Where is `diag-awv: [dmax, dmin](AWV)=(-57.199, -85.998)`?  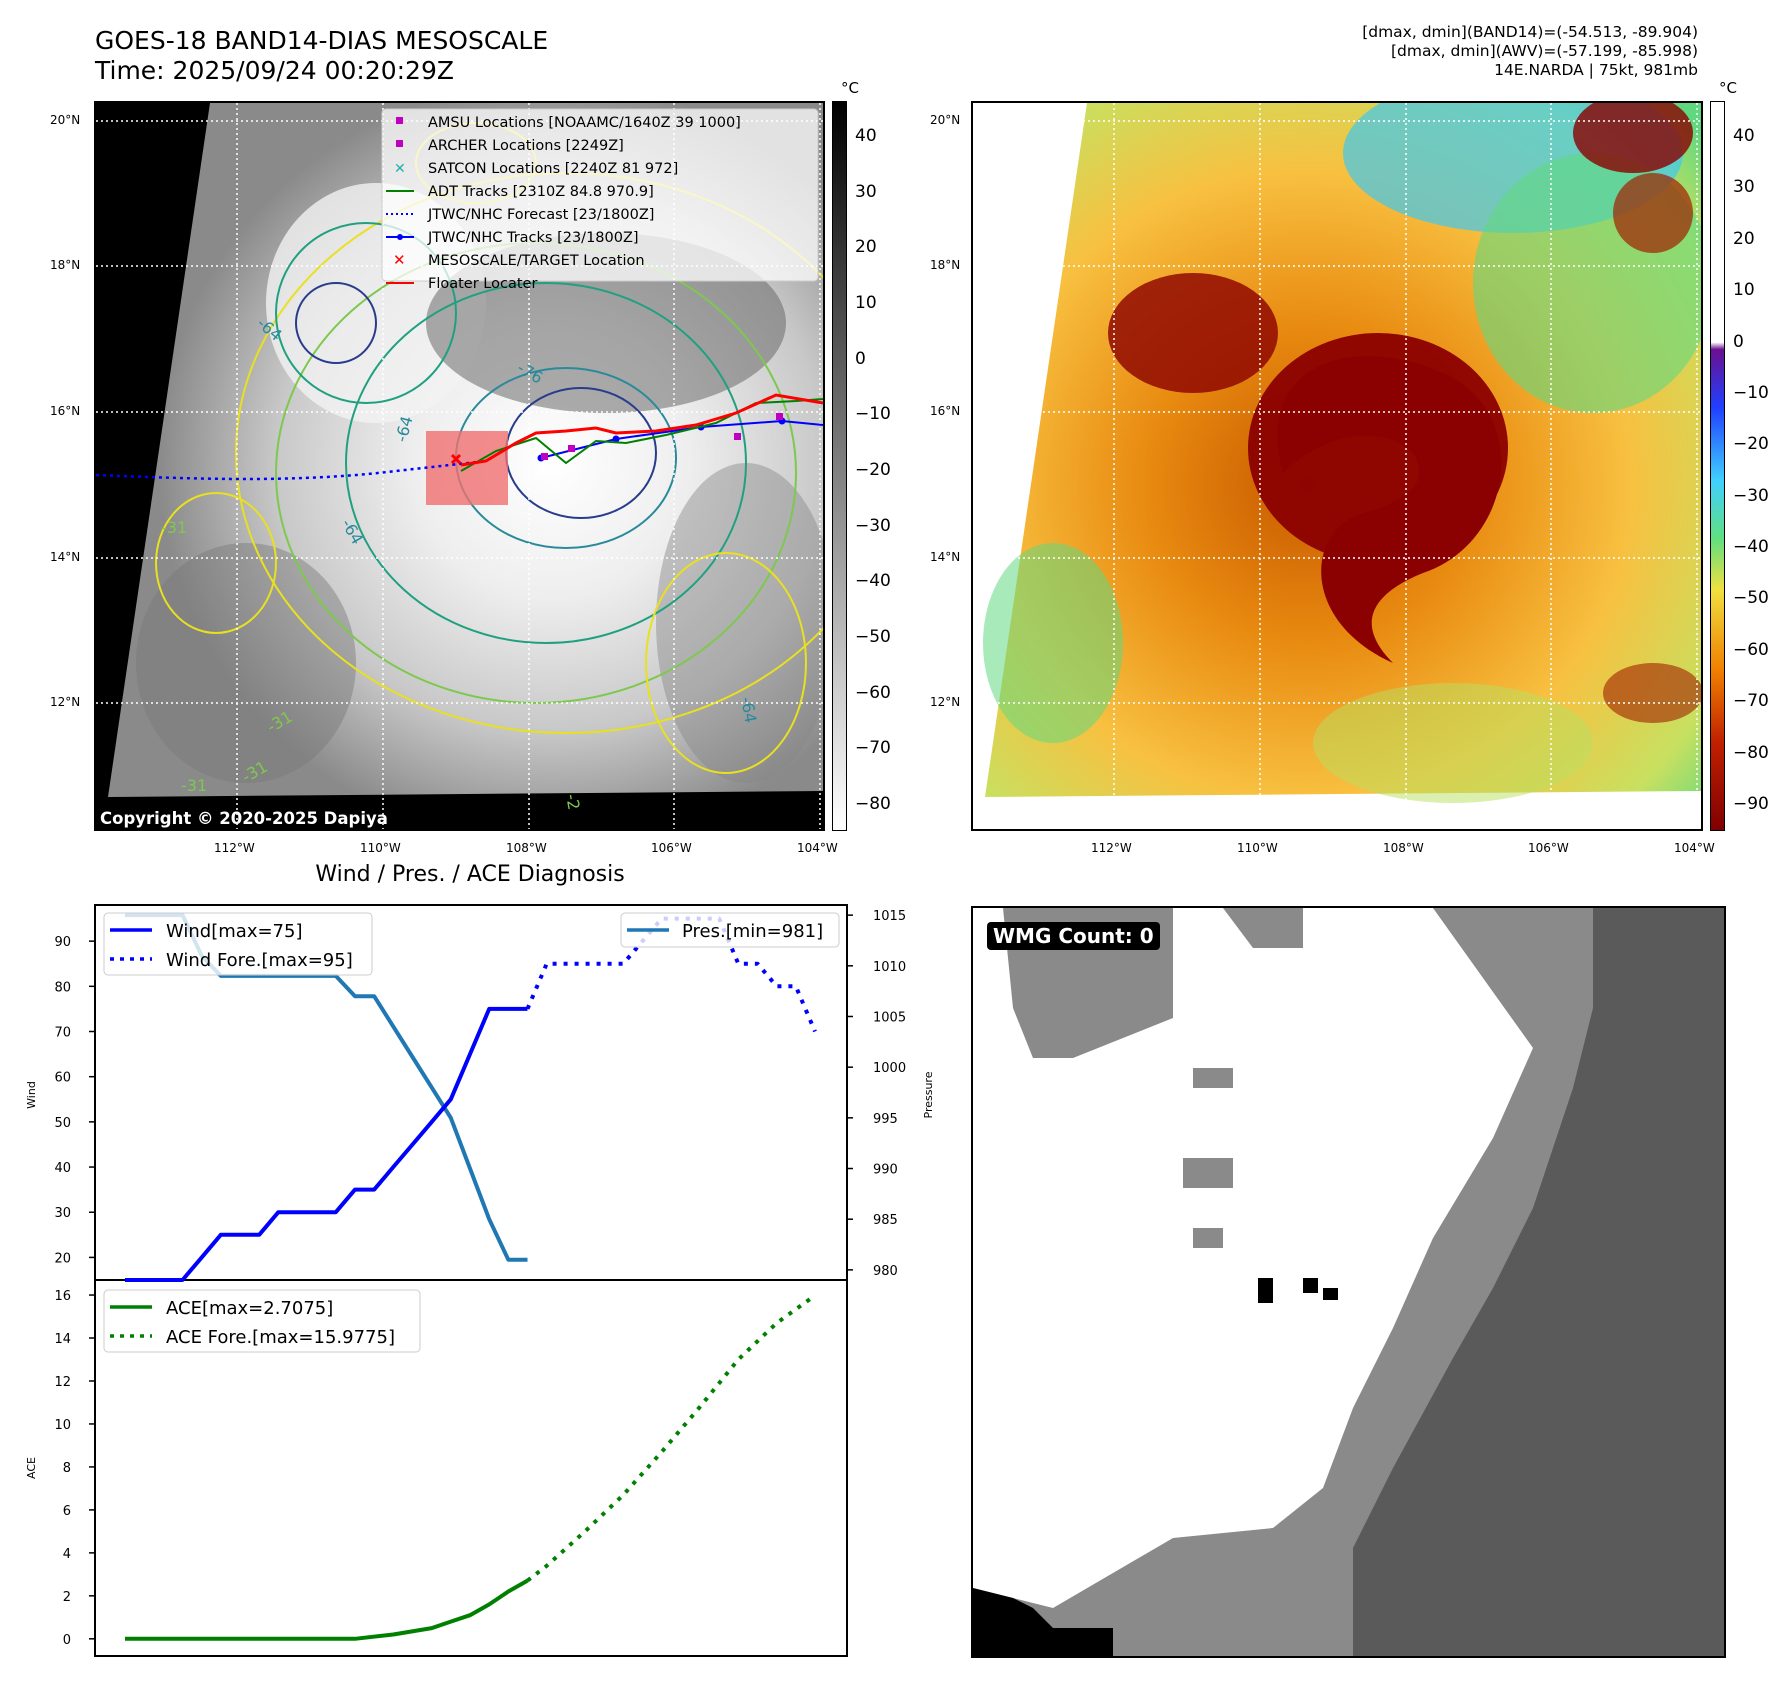 diag-awv: [dmax, dmin](AWV)=(-57.199, -85.998) is located at coordinates (1544, 51).